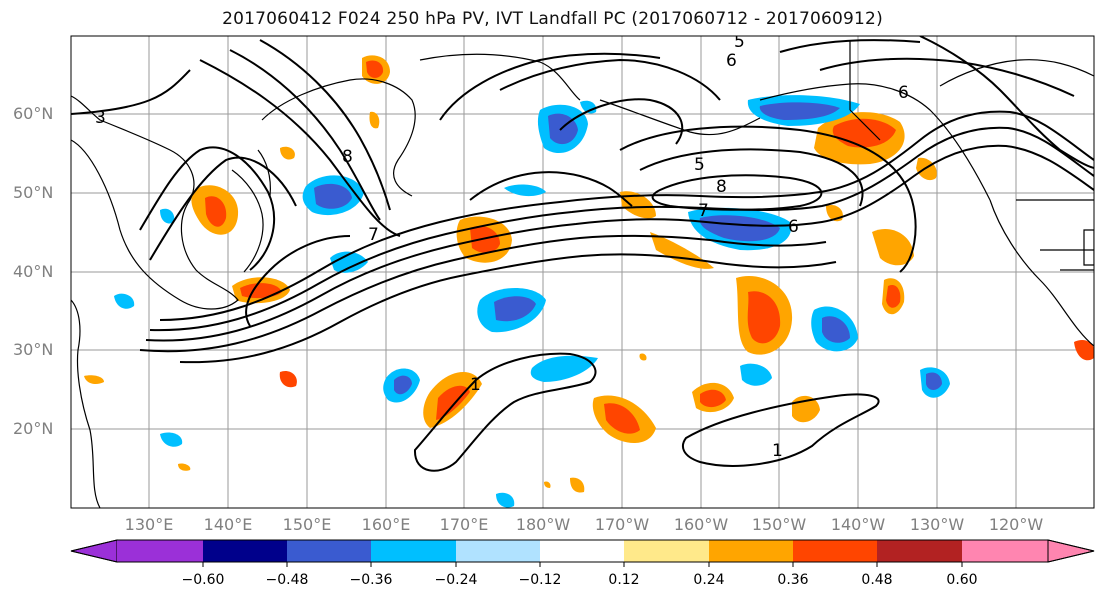 Image resolution: width=1105 pixels, height=601 pixels. What do you see at coordinates (33, 428) in the screenshot?
I see `lat-label-20n: 20°N` at bounding box center [33, 428].